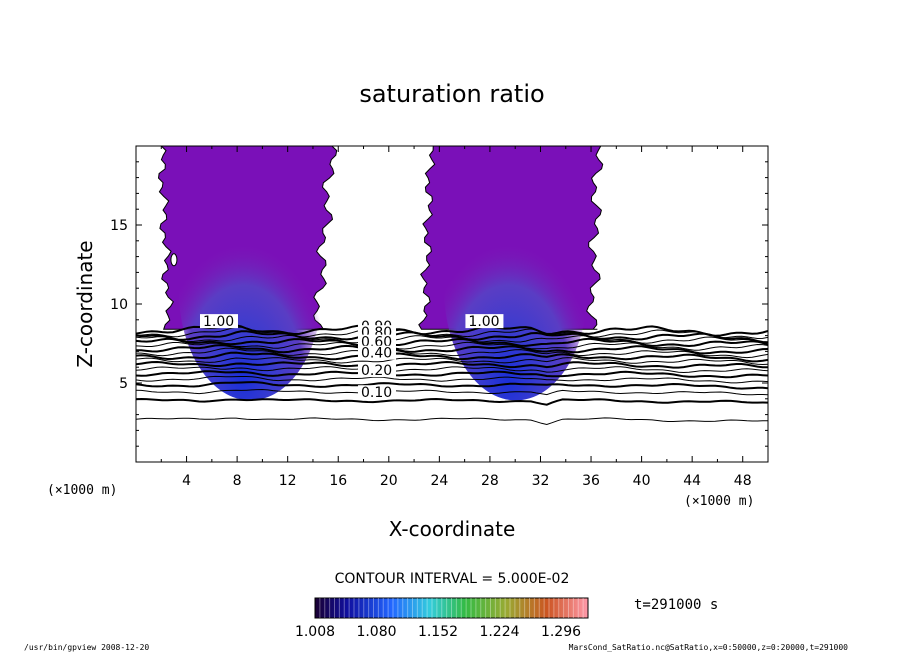  Describe the element at coordinates (516, 290) in the screenshot. I see `supersaturation-core` at that location.